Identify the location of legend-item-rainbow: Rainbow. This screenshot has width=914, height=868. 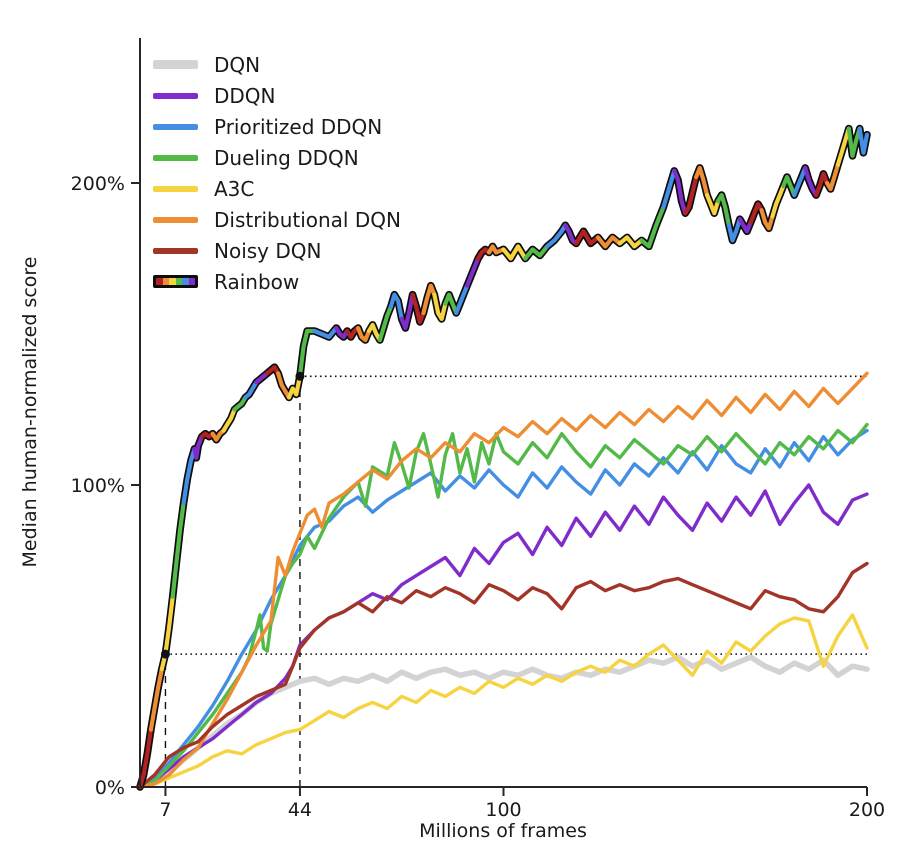
(277, 281).